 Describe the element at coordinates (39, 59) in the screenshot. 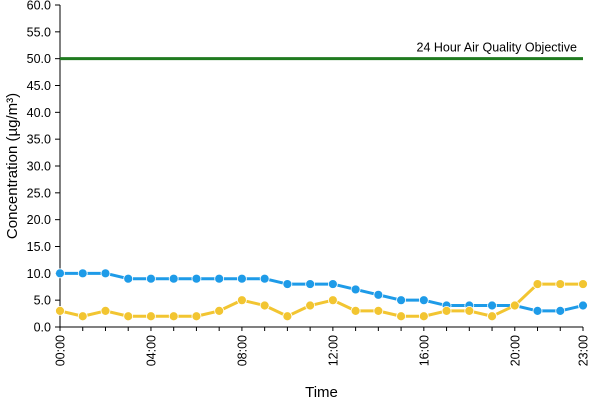

I see `y-tick-label: 50.0` at that location.